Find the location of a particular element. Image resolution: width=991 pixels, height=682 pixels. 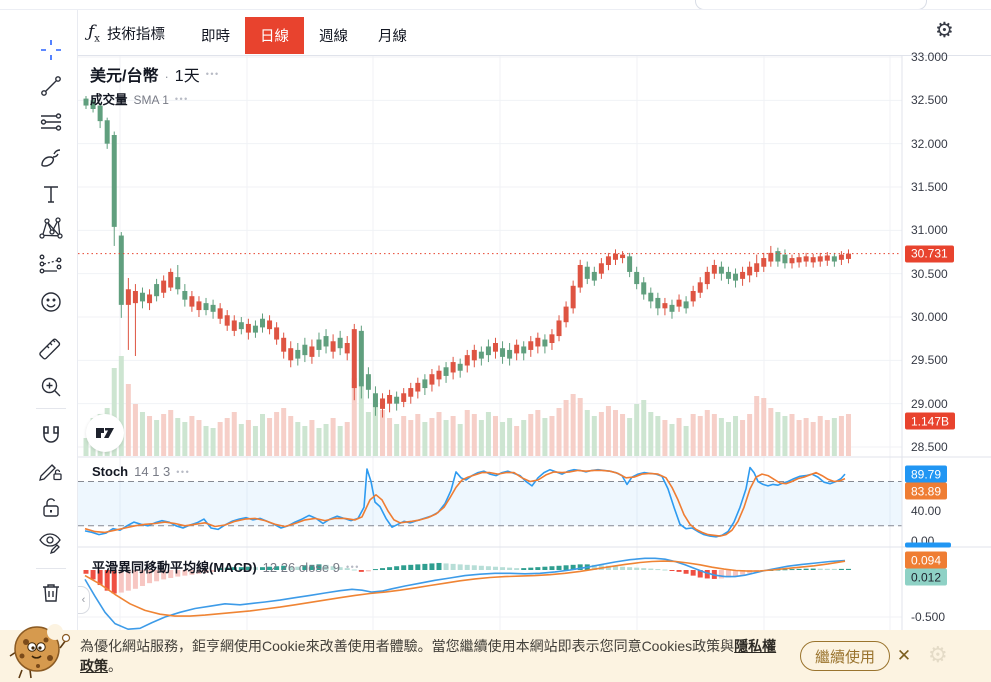

volume-menu-dots: ••• is located at coordinates (181, 98).